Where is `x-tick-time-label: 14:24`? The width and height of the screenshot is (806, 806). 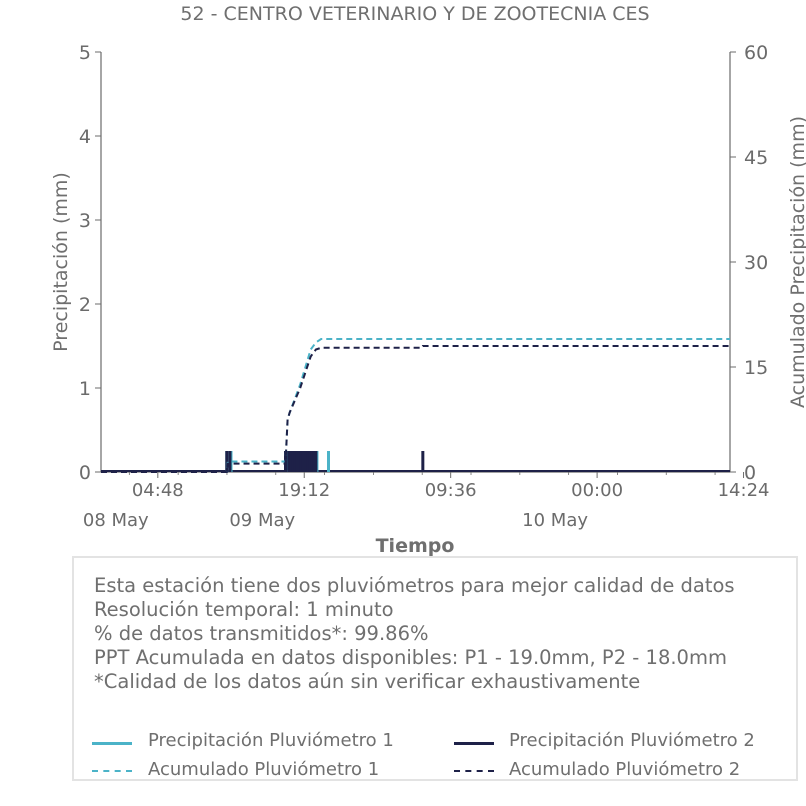
x-tick-time-label: 14:24 is located at coordinates (744, 490).